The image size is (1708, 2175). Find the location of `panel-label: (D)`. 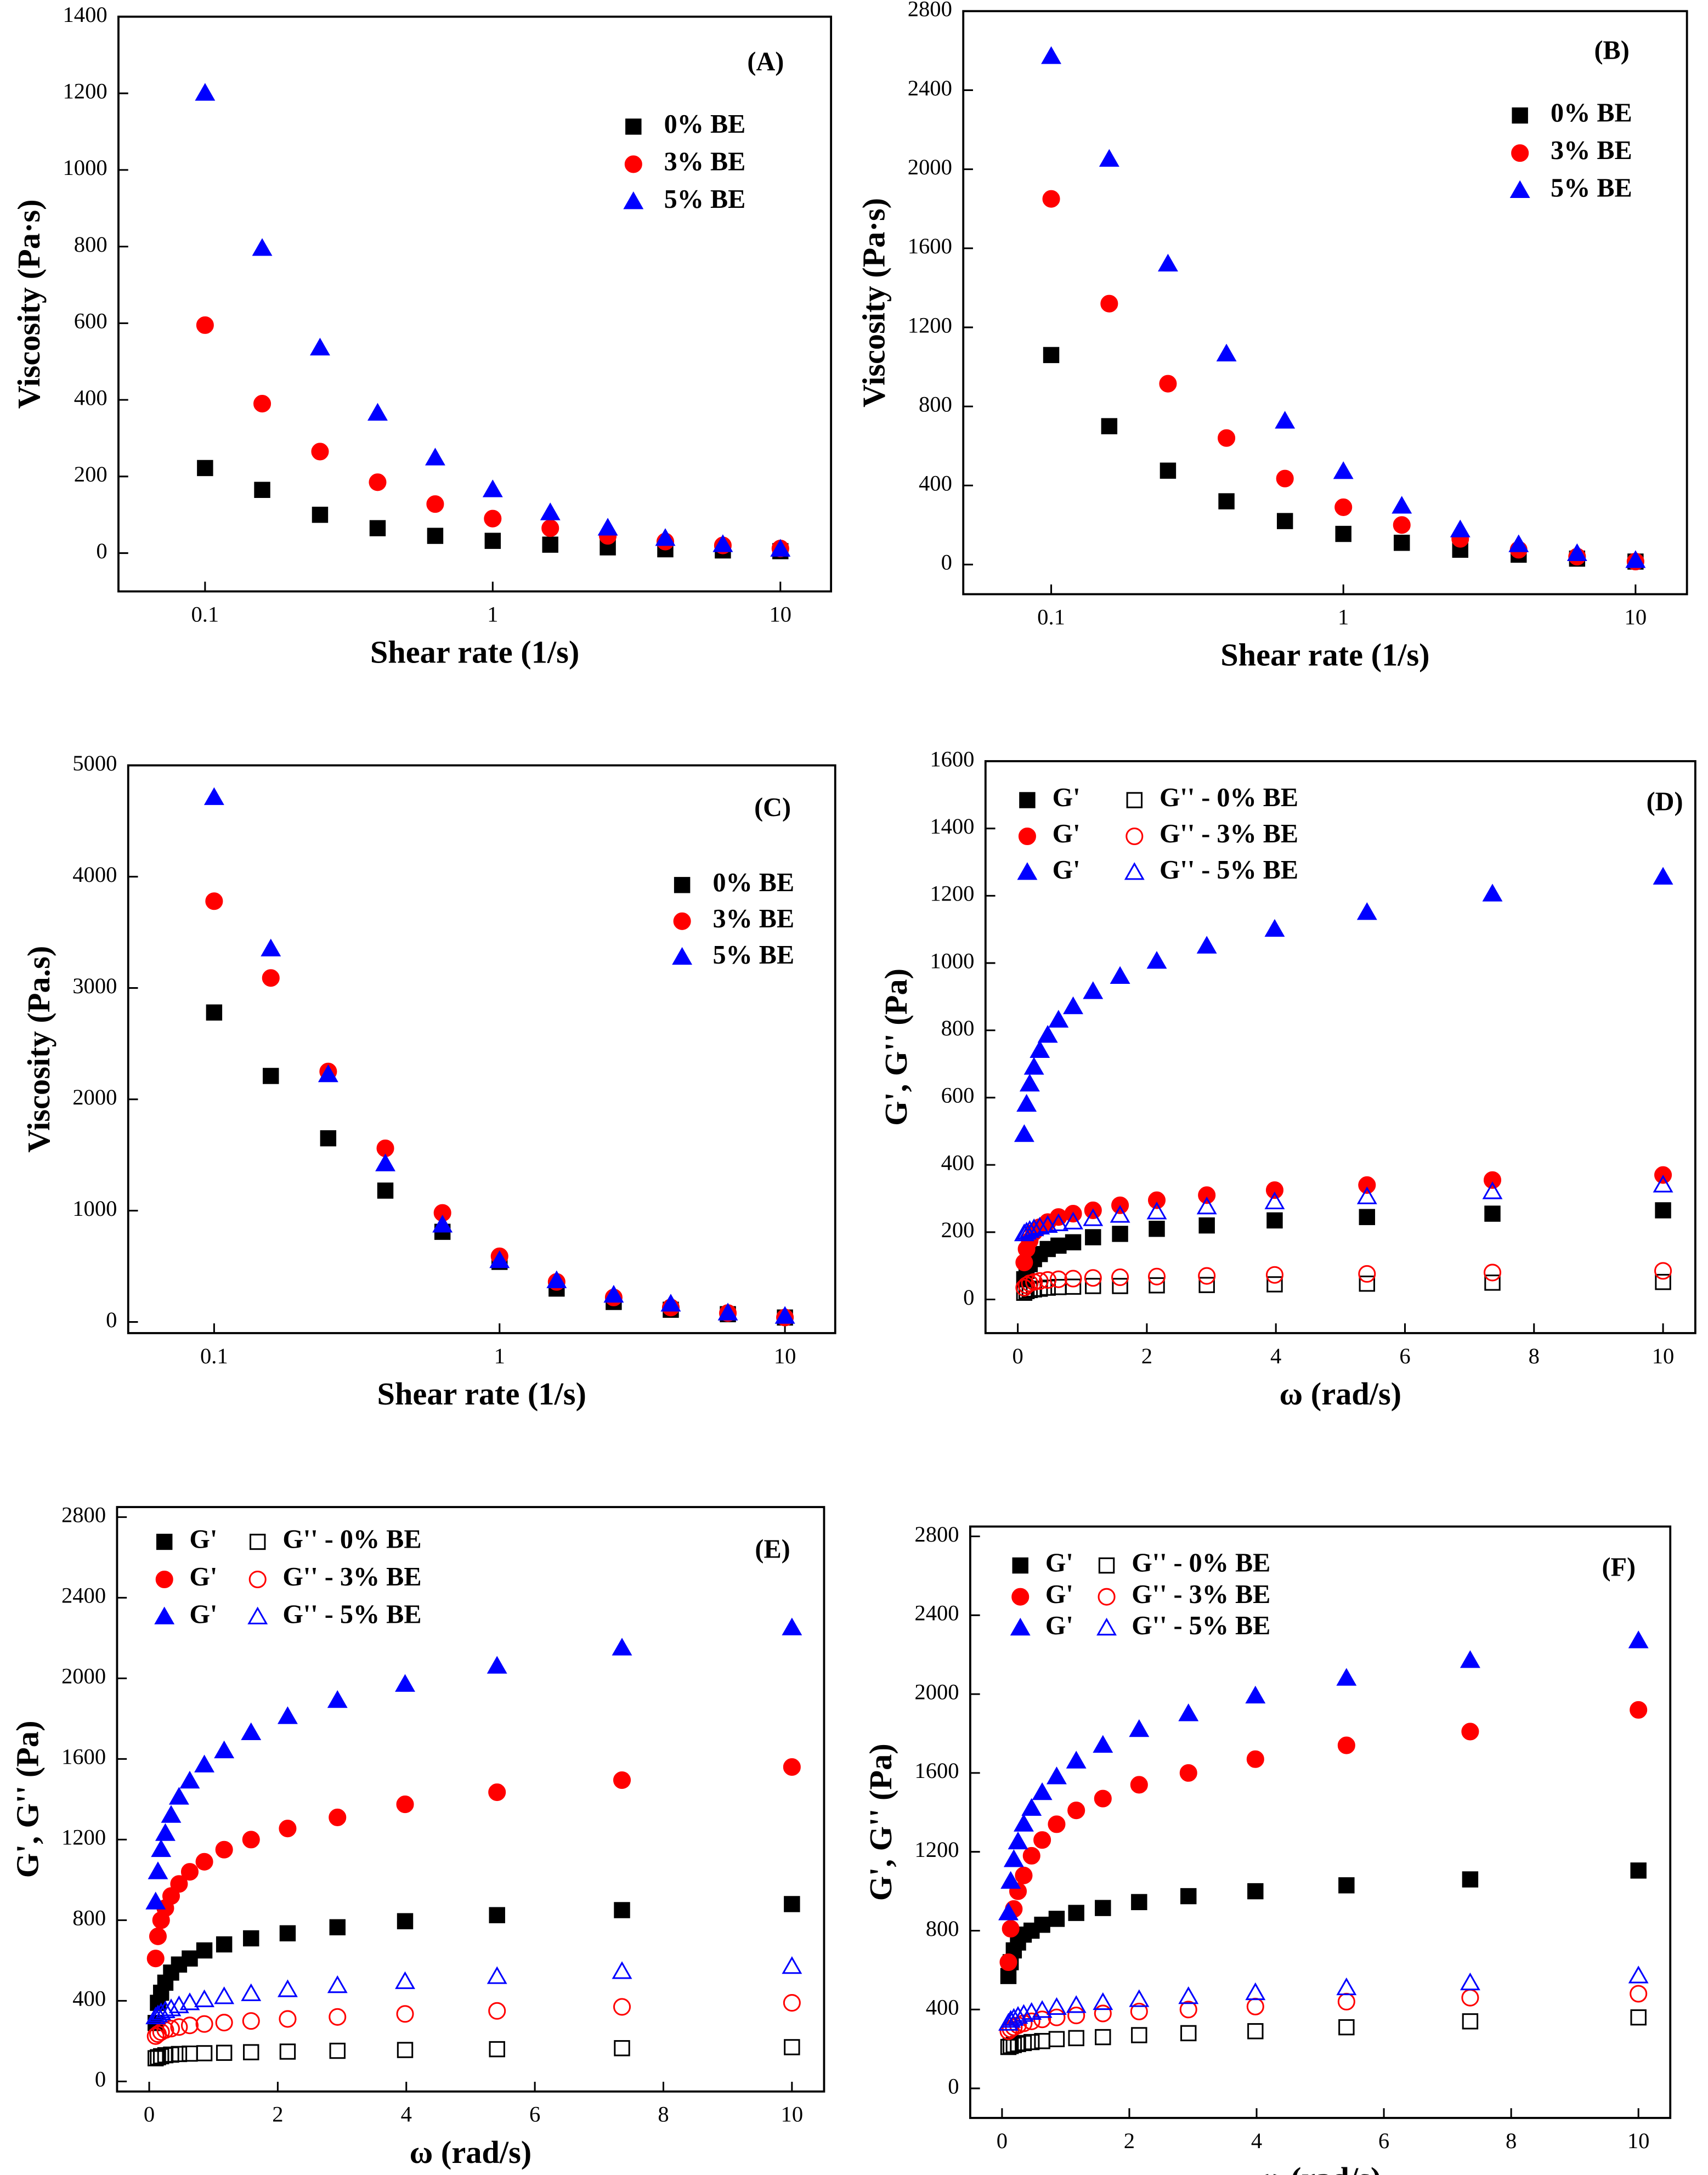

panel-label: (D) is located at coordinates (1665, 803).